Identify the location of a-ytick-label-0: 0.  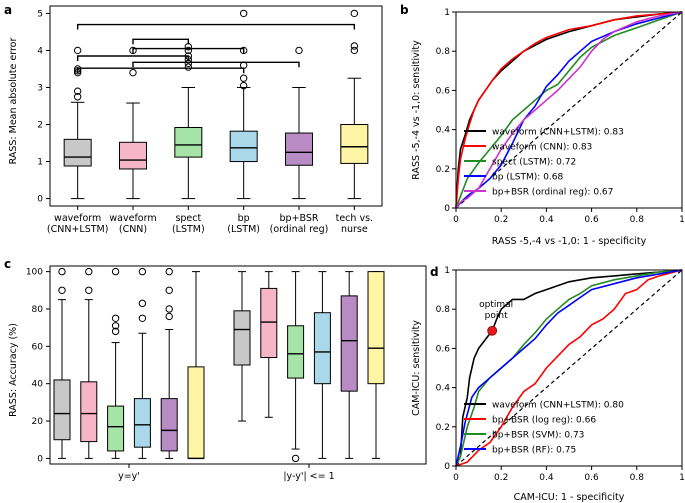
(40, 200).